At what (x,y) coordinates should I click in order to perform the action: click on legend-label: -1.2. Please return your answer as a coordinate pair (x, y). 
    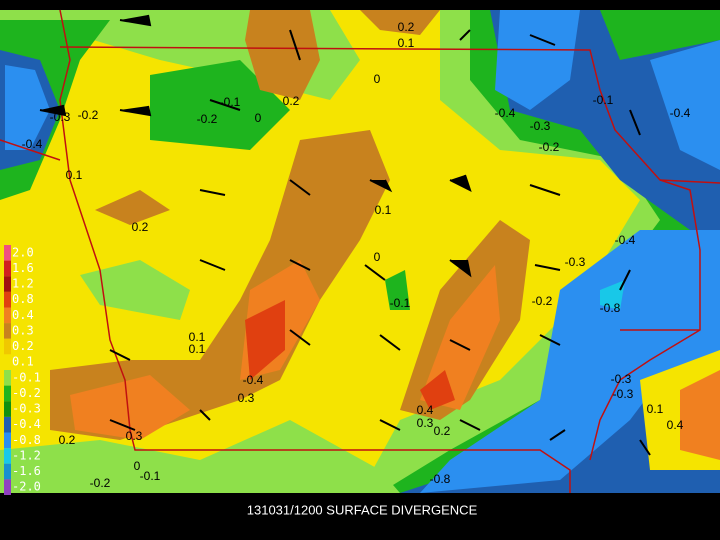
    Looking at the image, I should click on (26, 455).